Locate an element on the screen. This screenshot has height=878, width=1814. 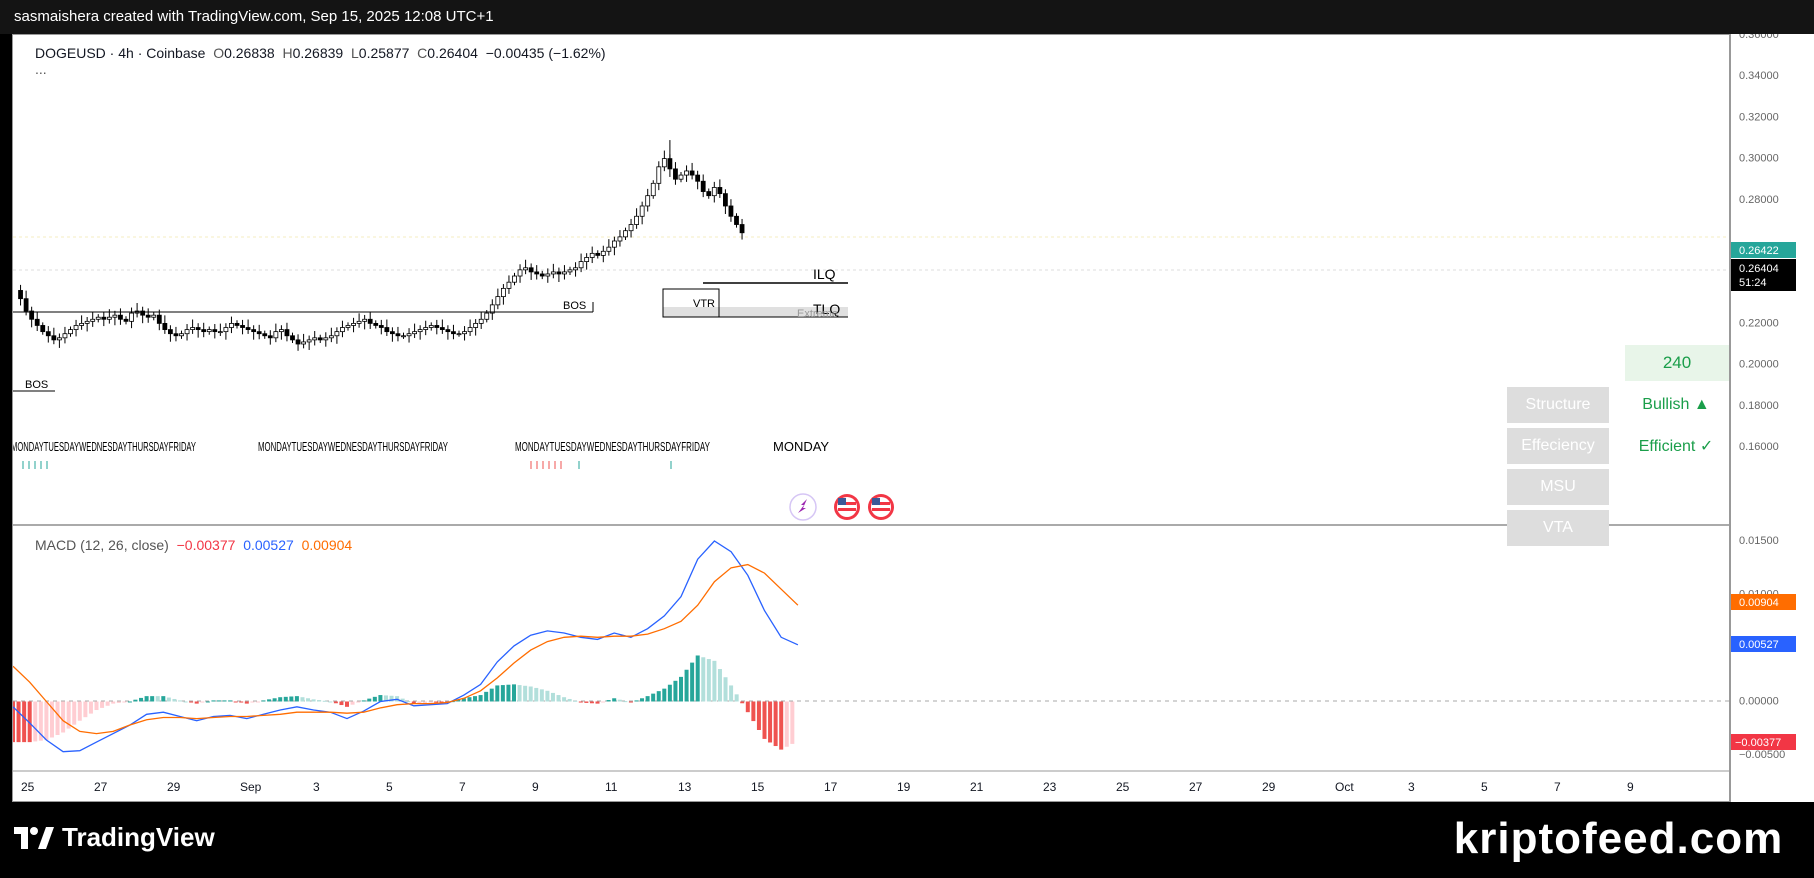
tlq-label: TLQ is located at coordinates (826, 309).